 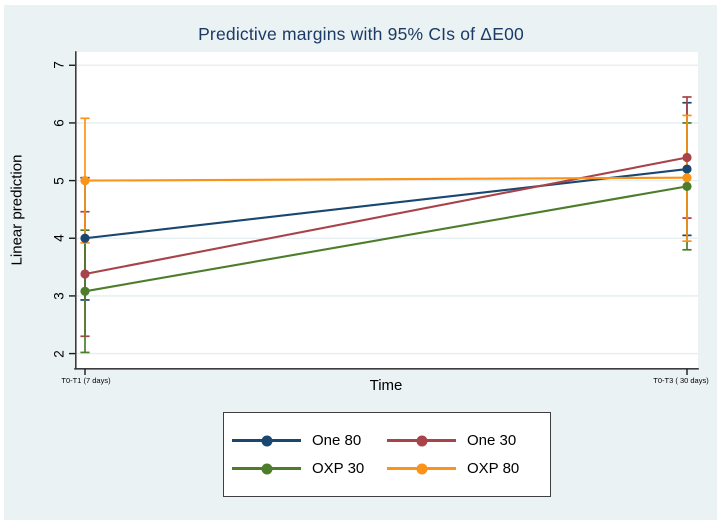 I want to click on legend-entry-oxp-30: OXP 30, so click(x=309, y=468).